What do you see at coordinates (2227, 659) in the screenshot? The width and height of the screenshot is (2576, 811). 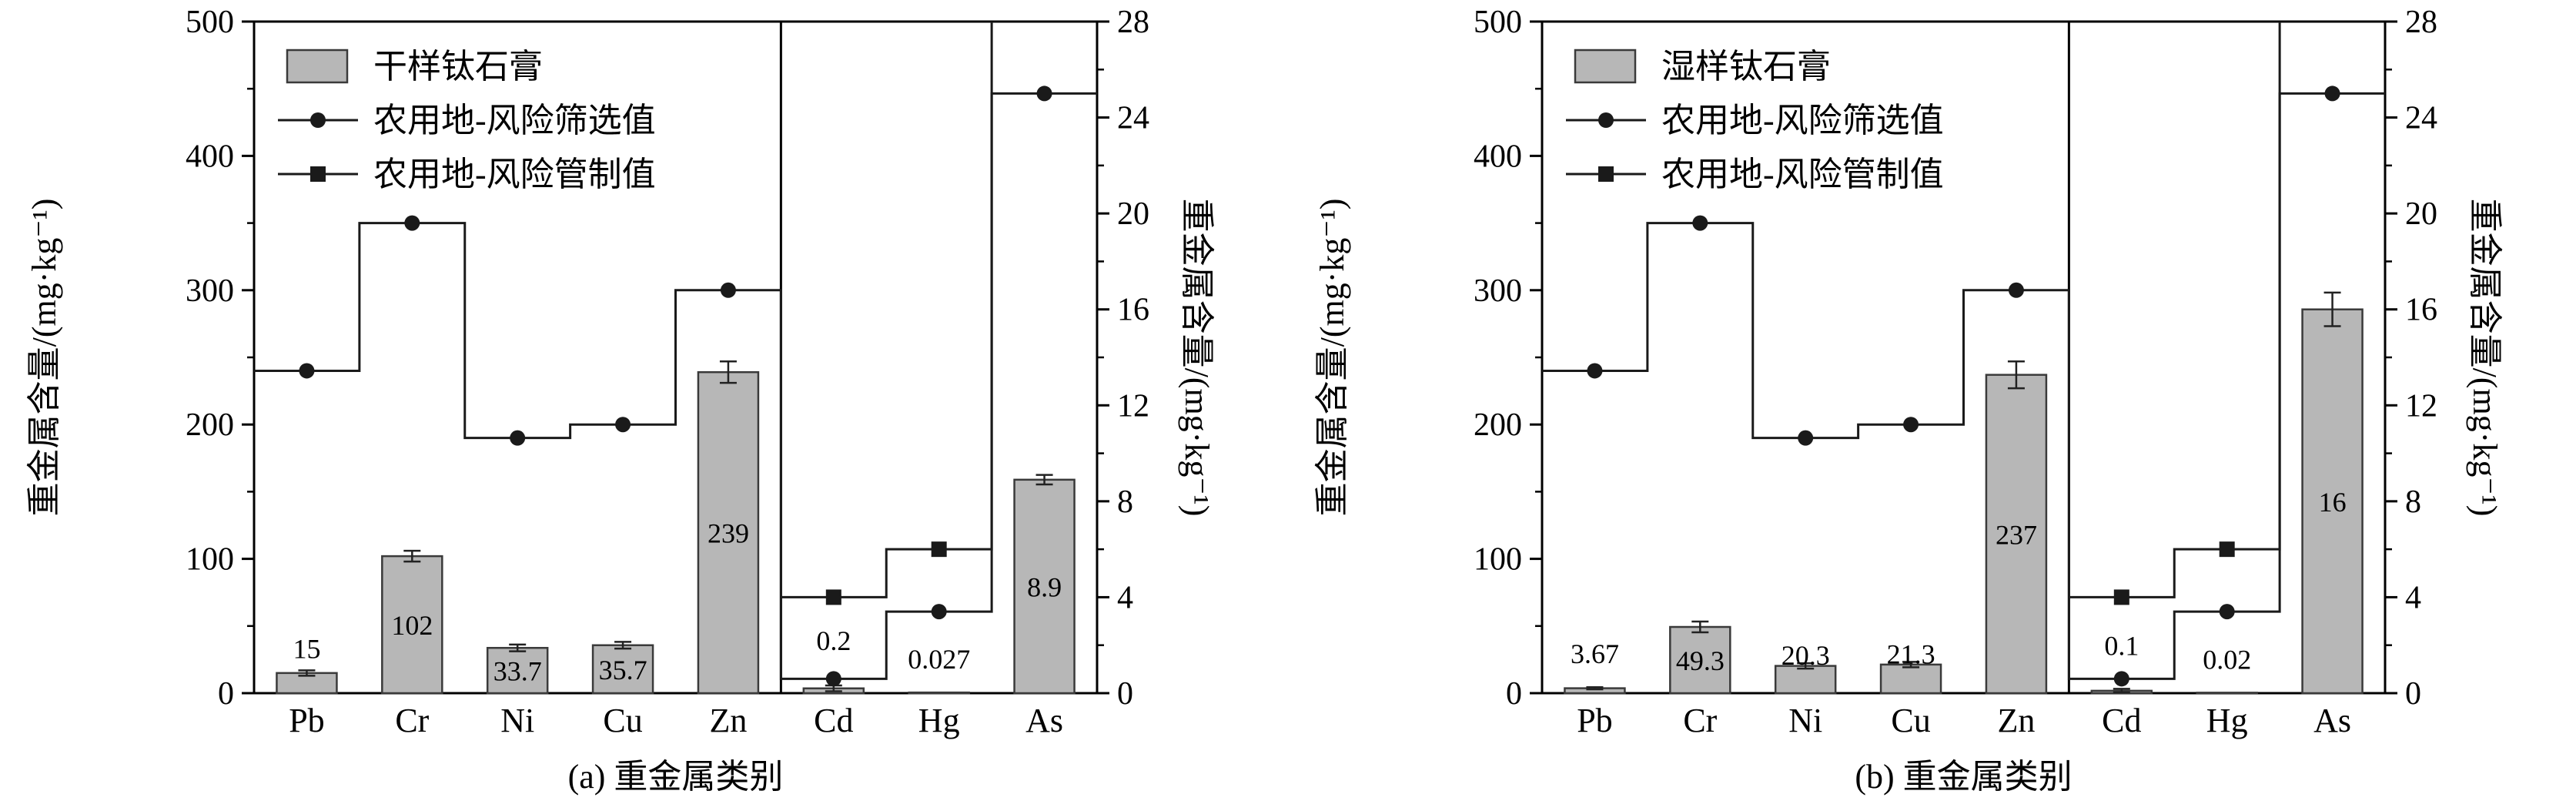 I see `bar-value-label: 0.02` at bounding box center [2227, 659].